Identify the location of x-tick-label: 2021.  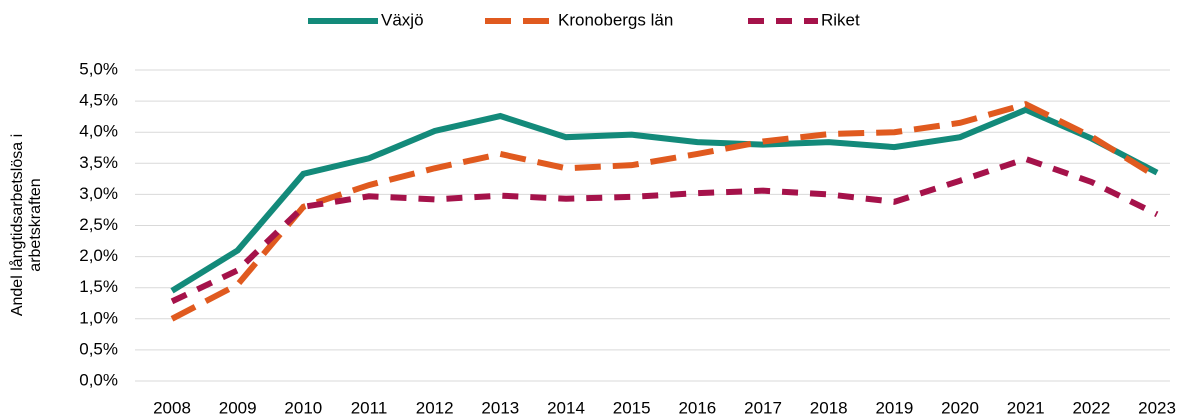
(1026, 407).